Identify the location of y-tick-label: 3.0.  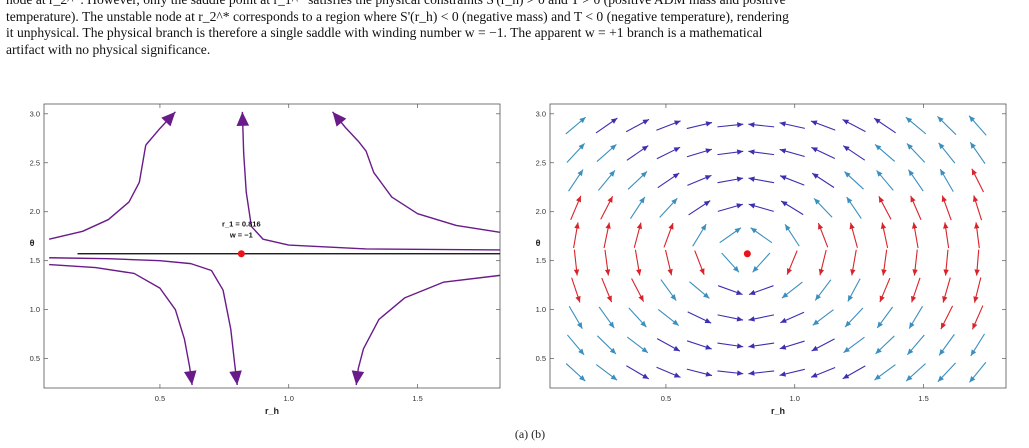
(35, 113).